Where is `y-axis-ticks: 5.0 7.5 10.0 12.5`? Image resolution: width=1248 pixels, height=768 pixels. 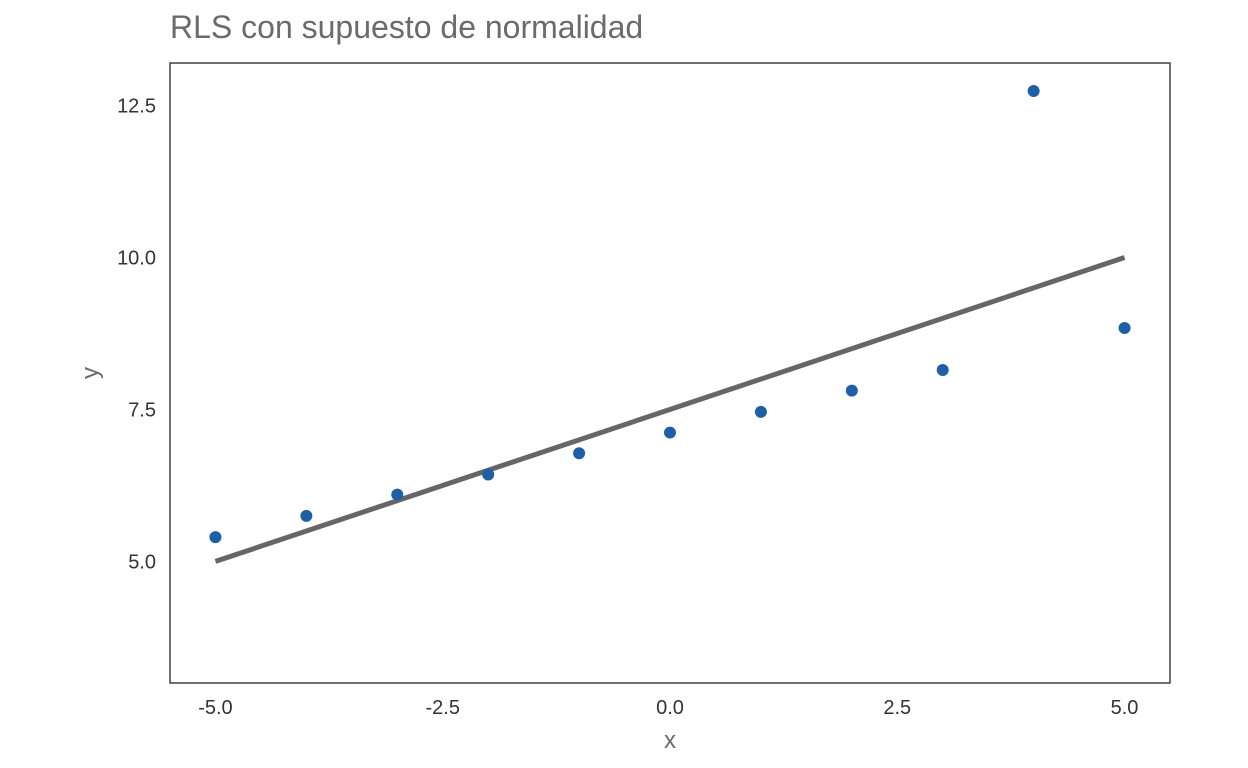 y-axis-ticks: 5.0 7.5 10.0 12.5 is located at coordinates (136, 335).